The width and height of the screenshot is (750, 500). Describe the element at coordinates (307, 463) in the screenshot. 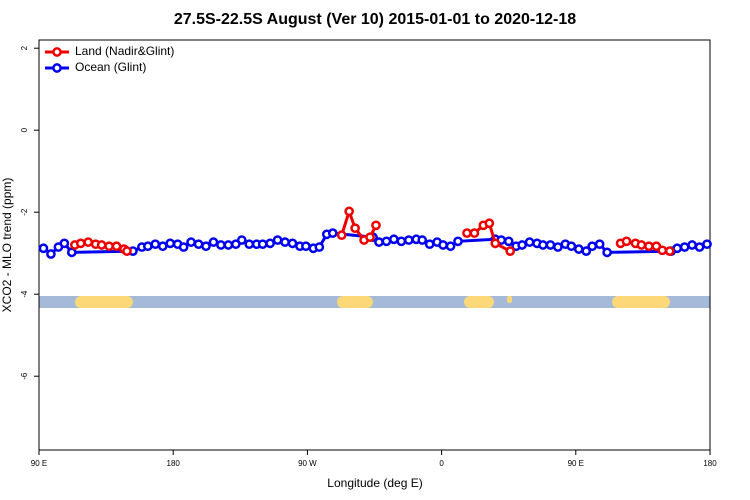

I see `x-tick-label: 90 W` at that location.